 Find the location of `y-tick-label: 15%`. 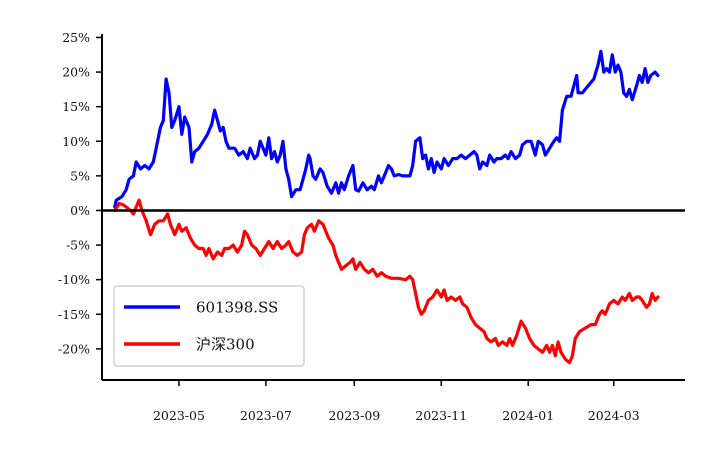

y-tick-label: 15% is located at coordinates (76, 106).